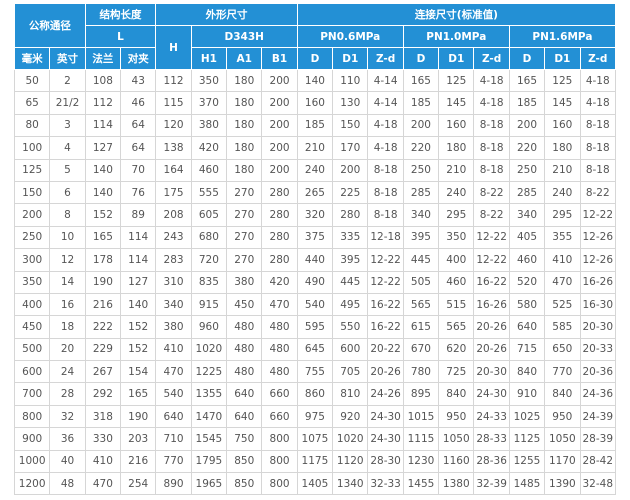 The image size is (630, 500). I want to click on table-cell: 810, so click(350, 394).